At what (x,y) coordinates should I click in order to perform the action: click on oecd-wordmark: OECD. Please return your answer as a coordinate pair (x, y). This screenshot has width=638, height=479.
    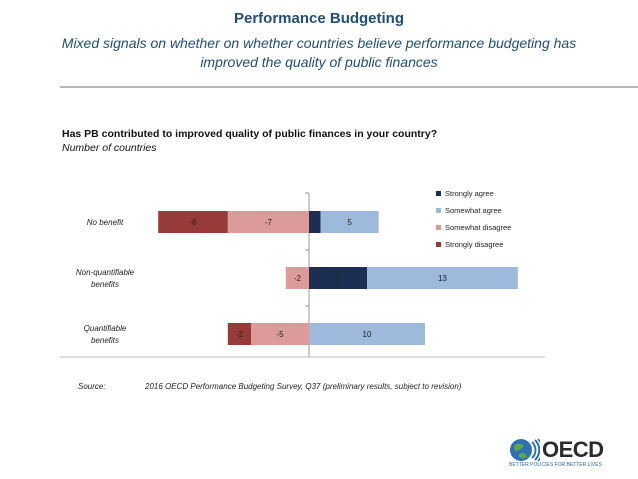
    Looking at the image, I should click on (573, 449).